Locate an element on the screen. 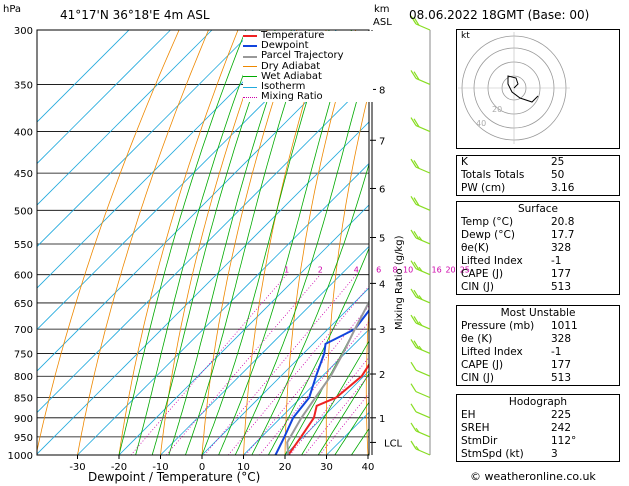 The image size is (629, 486). hodo-value: 3 is located at coordinates (554, 454).